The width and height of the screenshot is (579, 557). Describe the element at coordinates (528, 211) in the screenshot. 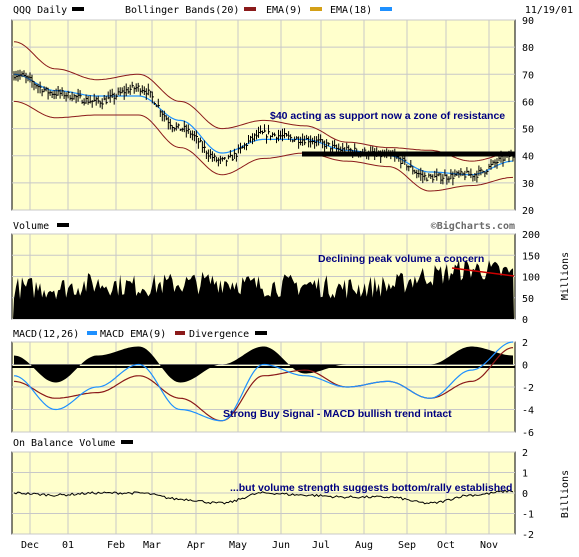

I see `price-y-tick: 20` at that location.